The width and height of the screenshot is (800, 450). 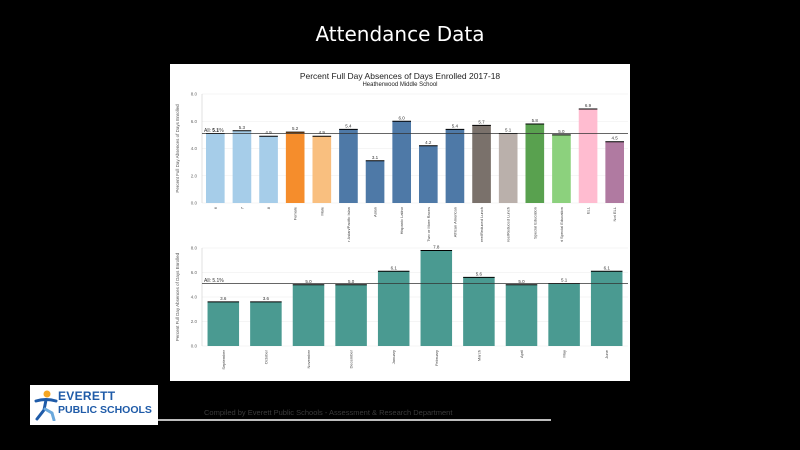 What do you see at coordinates (105, 410) in the screenshot?
I see `logo-line-2: PUBLIC SCHOOLS` at bounding box center [105, 410].